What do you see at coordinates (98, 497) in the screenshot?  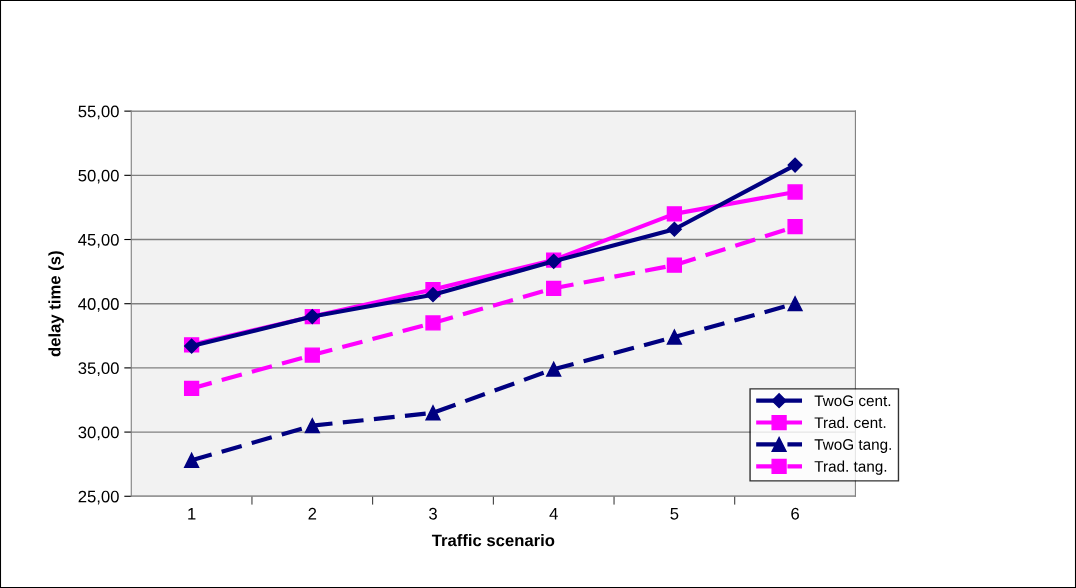 I see `y-tick-label: 25,00` at bounding box center [98, 497].